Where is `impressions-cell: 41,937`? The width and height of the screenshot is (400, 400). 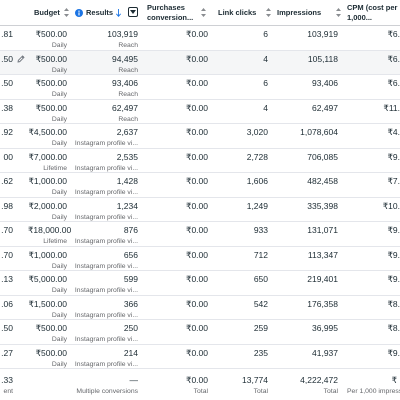
impressions-cell: 41,937 is located at coordinates (307, 357).